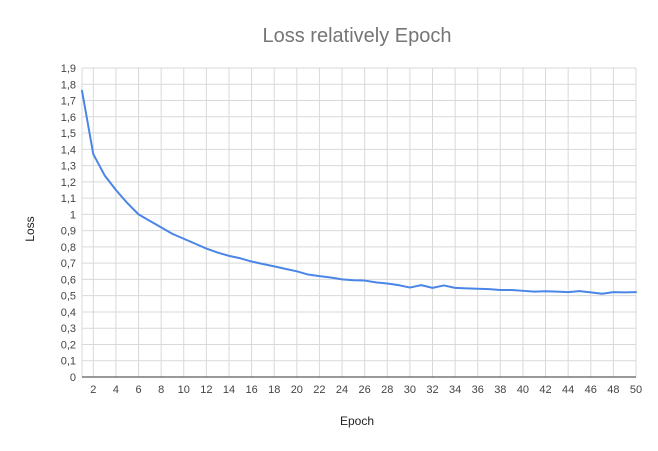 The image size is (658, 451). What do you see at coordinates (500, 390) in the screenshot?
I see `x-tick-label: 38` at bounding box center [500, 390].